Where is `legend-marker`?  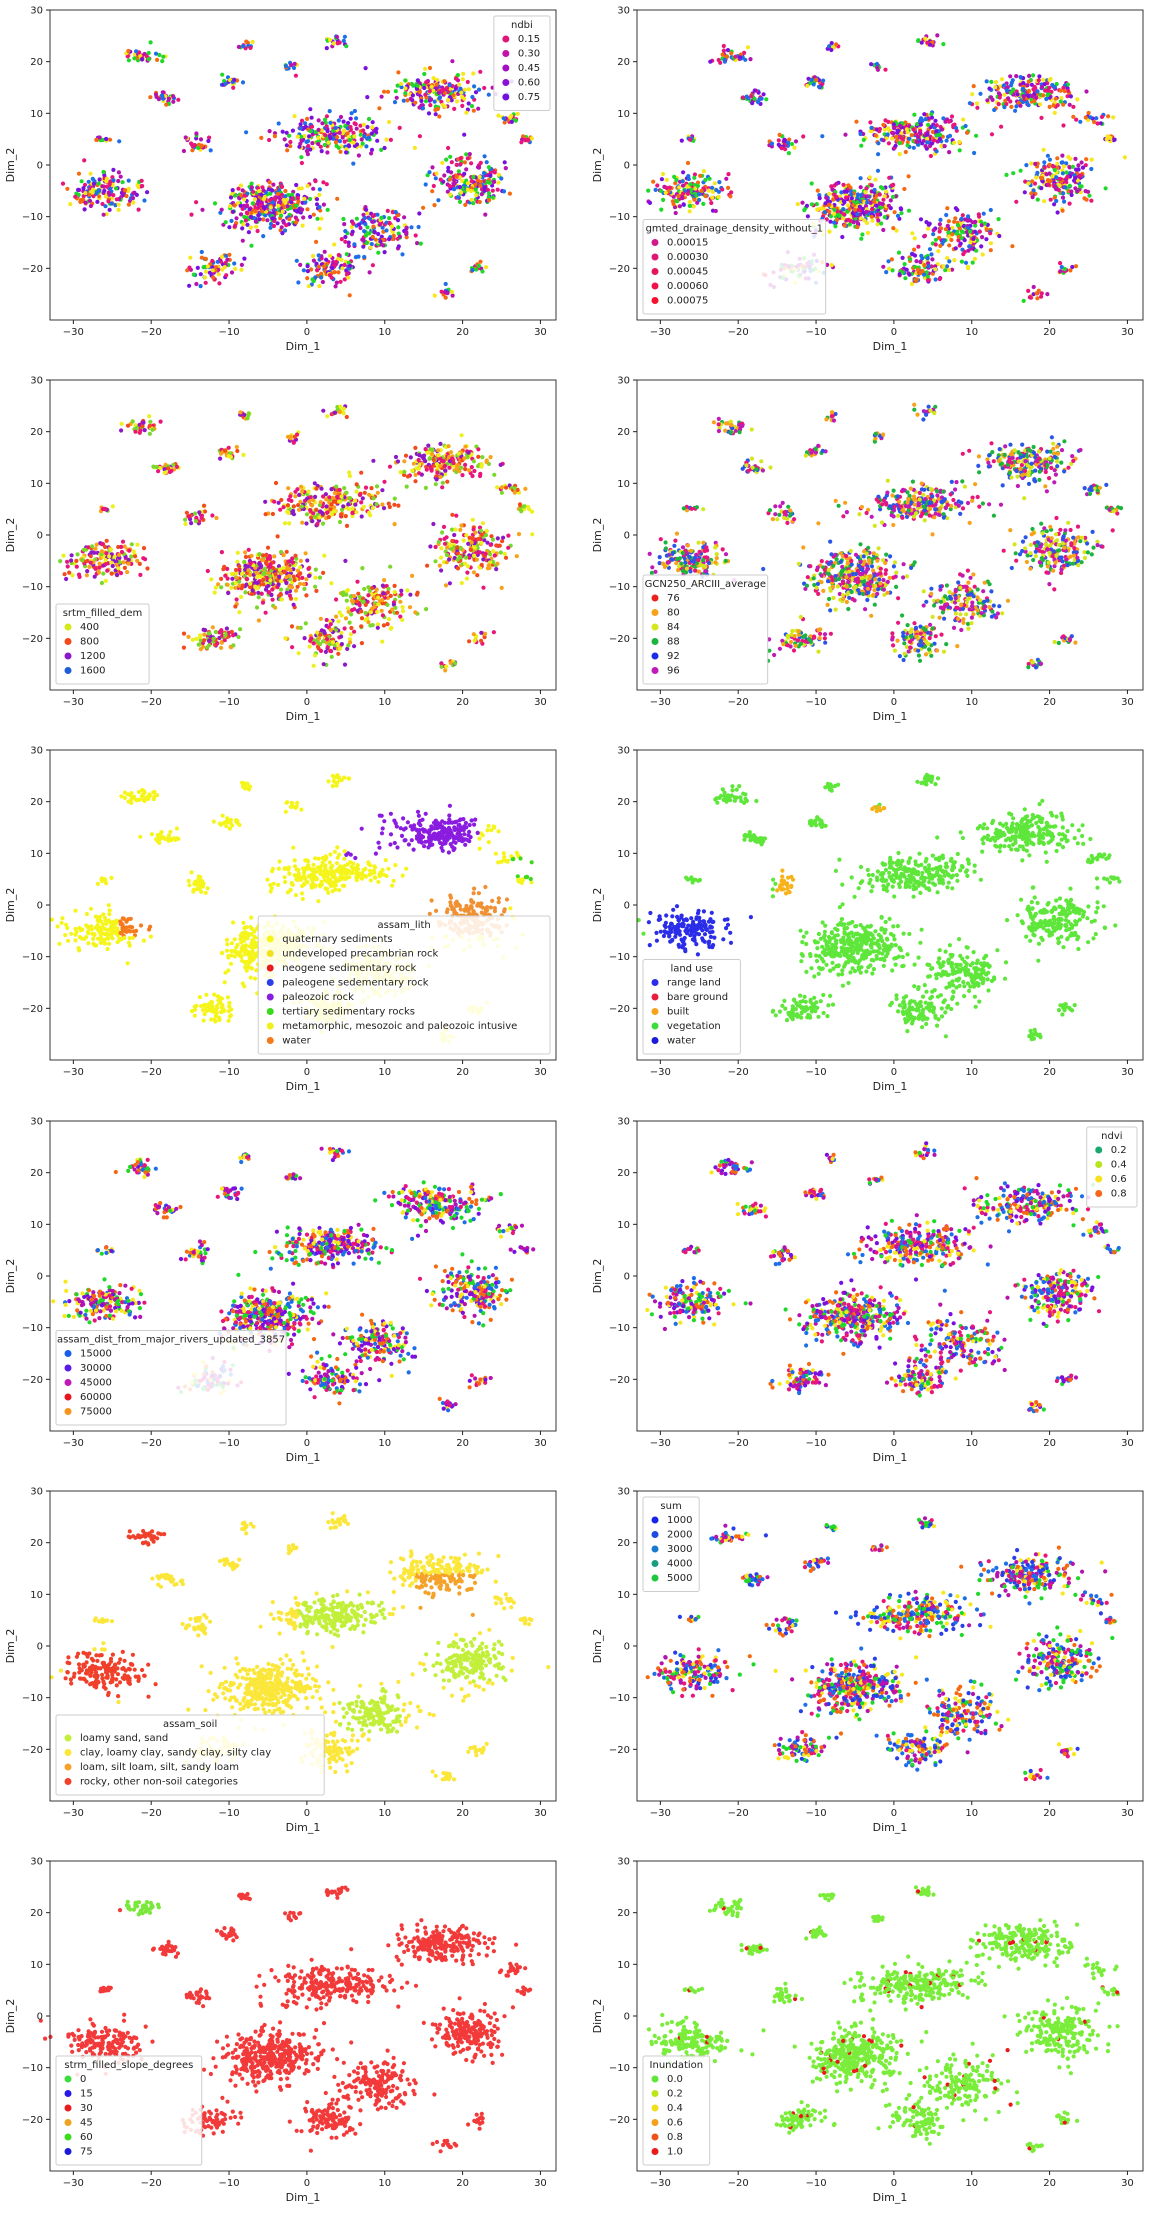 legend-marker is located at coordinates (655, 242).